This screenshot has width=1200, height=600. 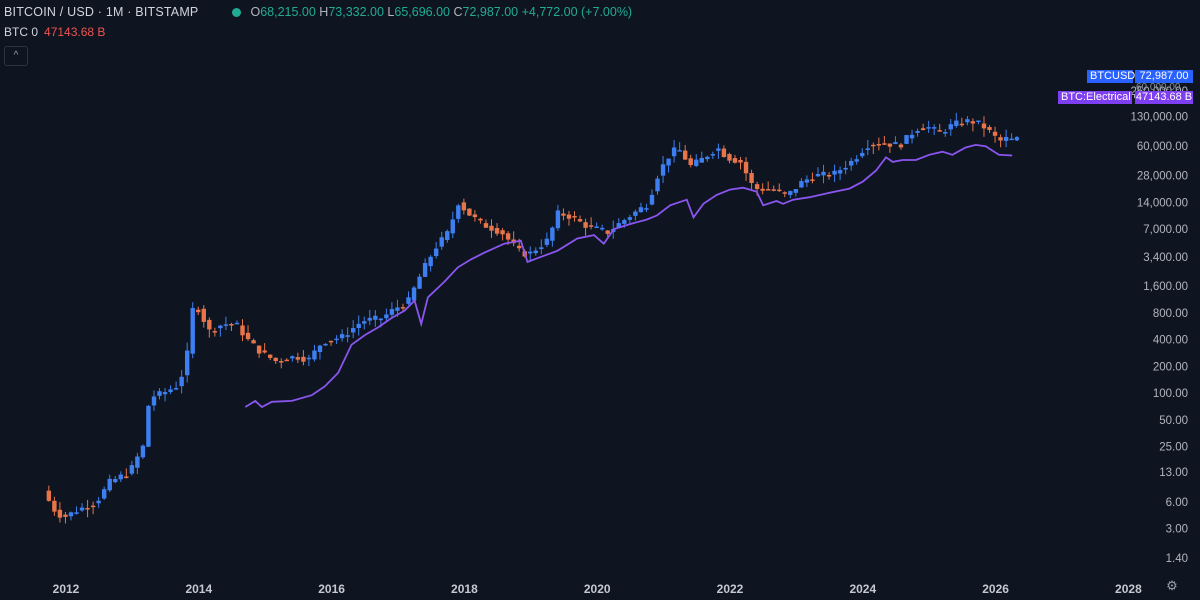 I want to click on price-axis-label: 25.00, so click(x=1173, y=448).